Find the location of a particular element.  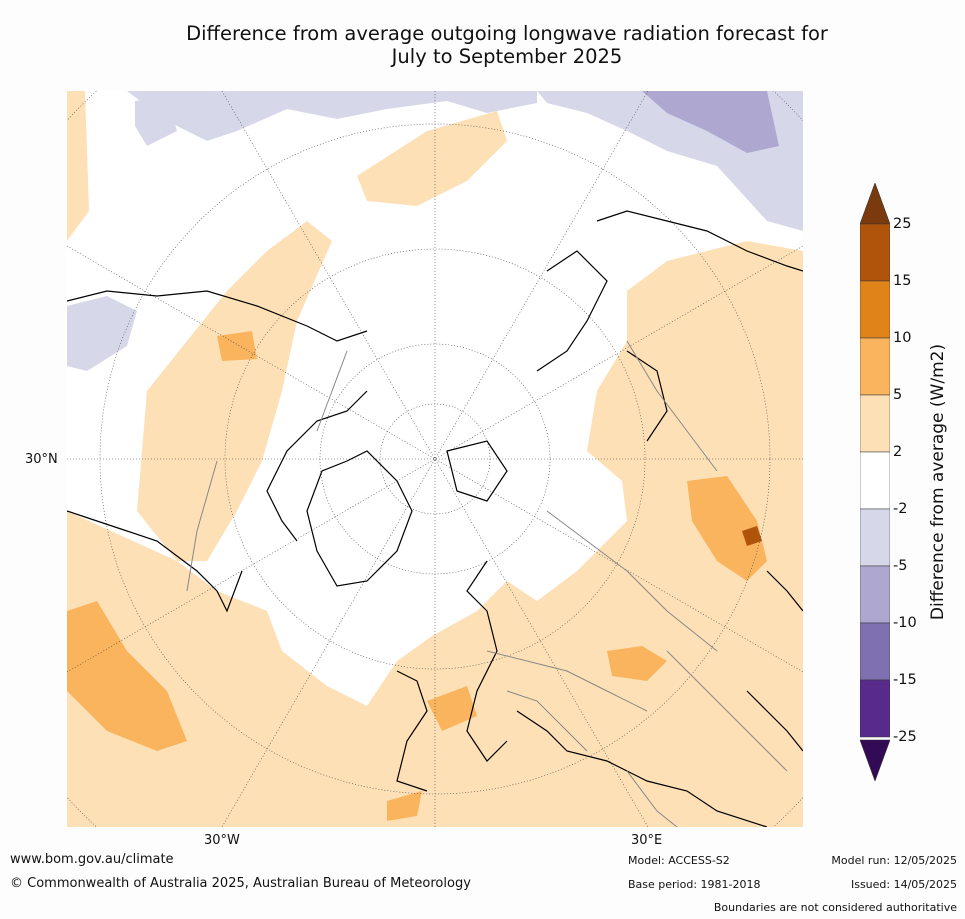

colorbar-tick-label: -2 is located at coordinates (900, 509).